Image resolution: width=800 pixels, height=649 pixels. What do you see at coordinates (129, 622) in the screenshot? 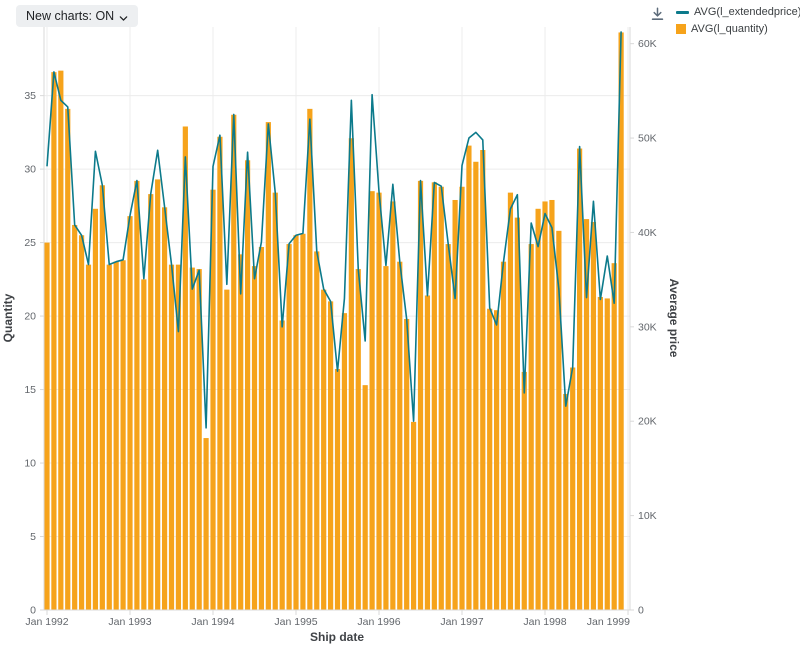
I see `svg-text: Jan 1993` at bounding box center [129, 622].